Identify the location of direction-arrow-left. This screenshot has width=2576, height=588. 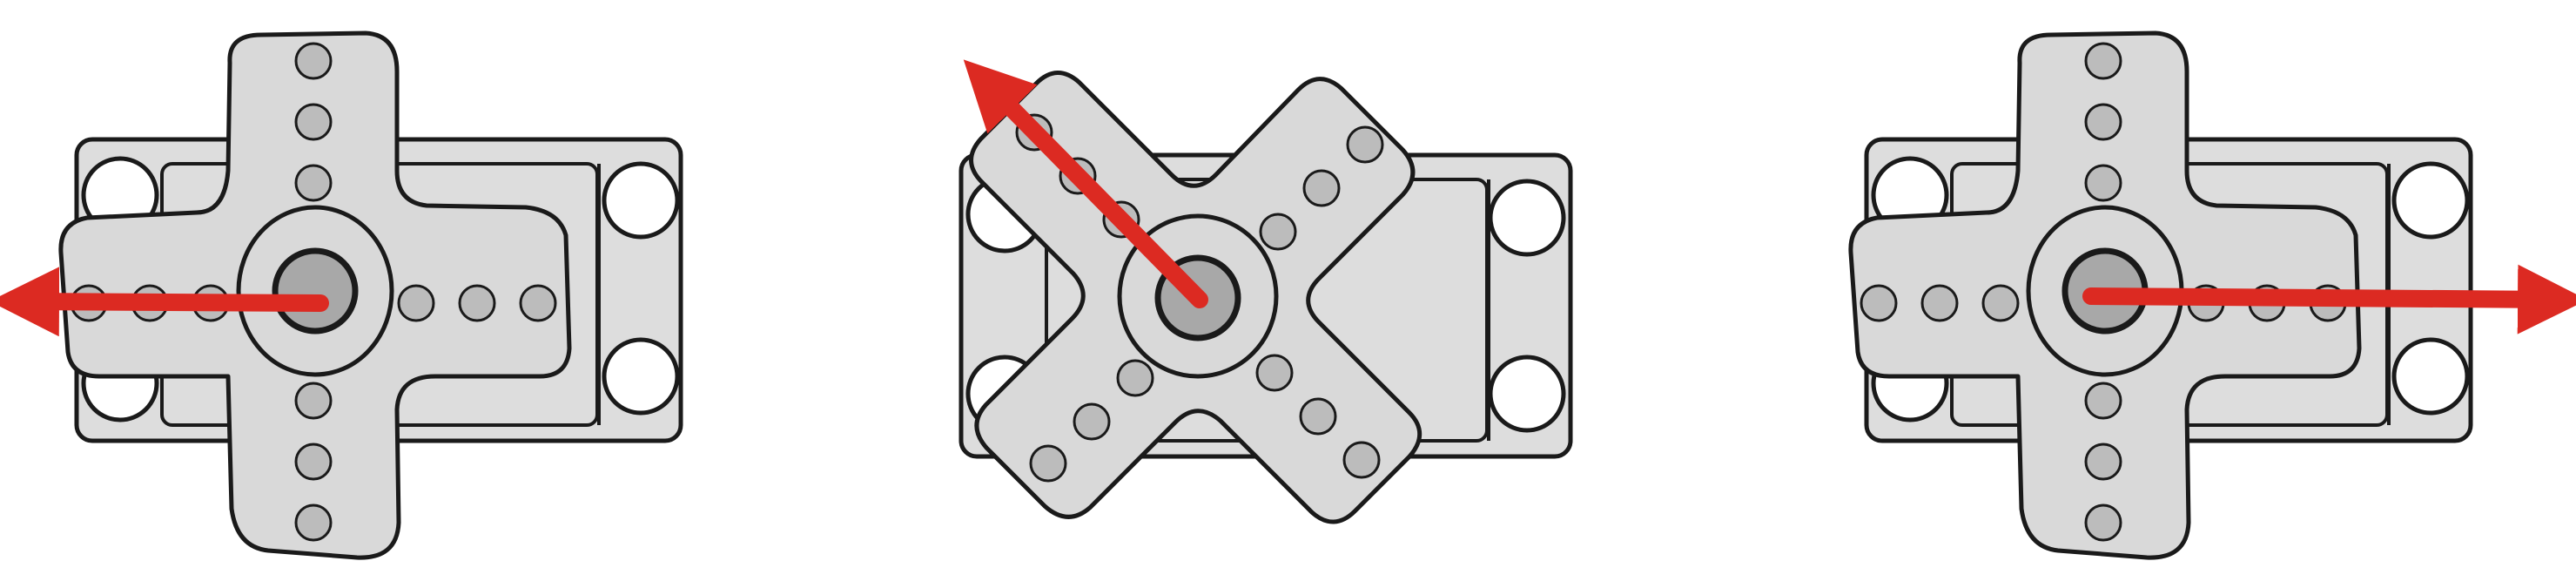
(164, 302).